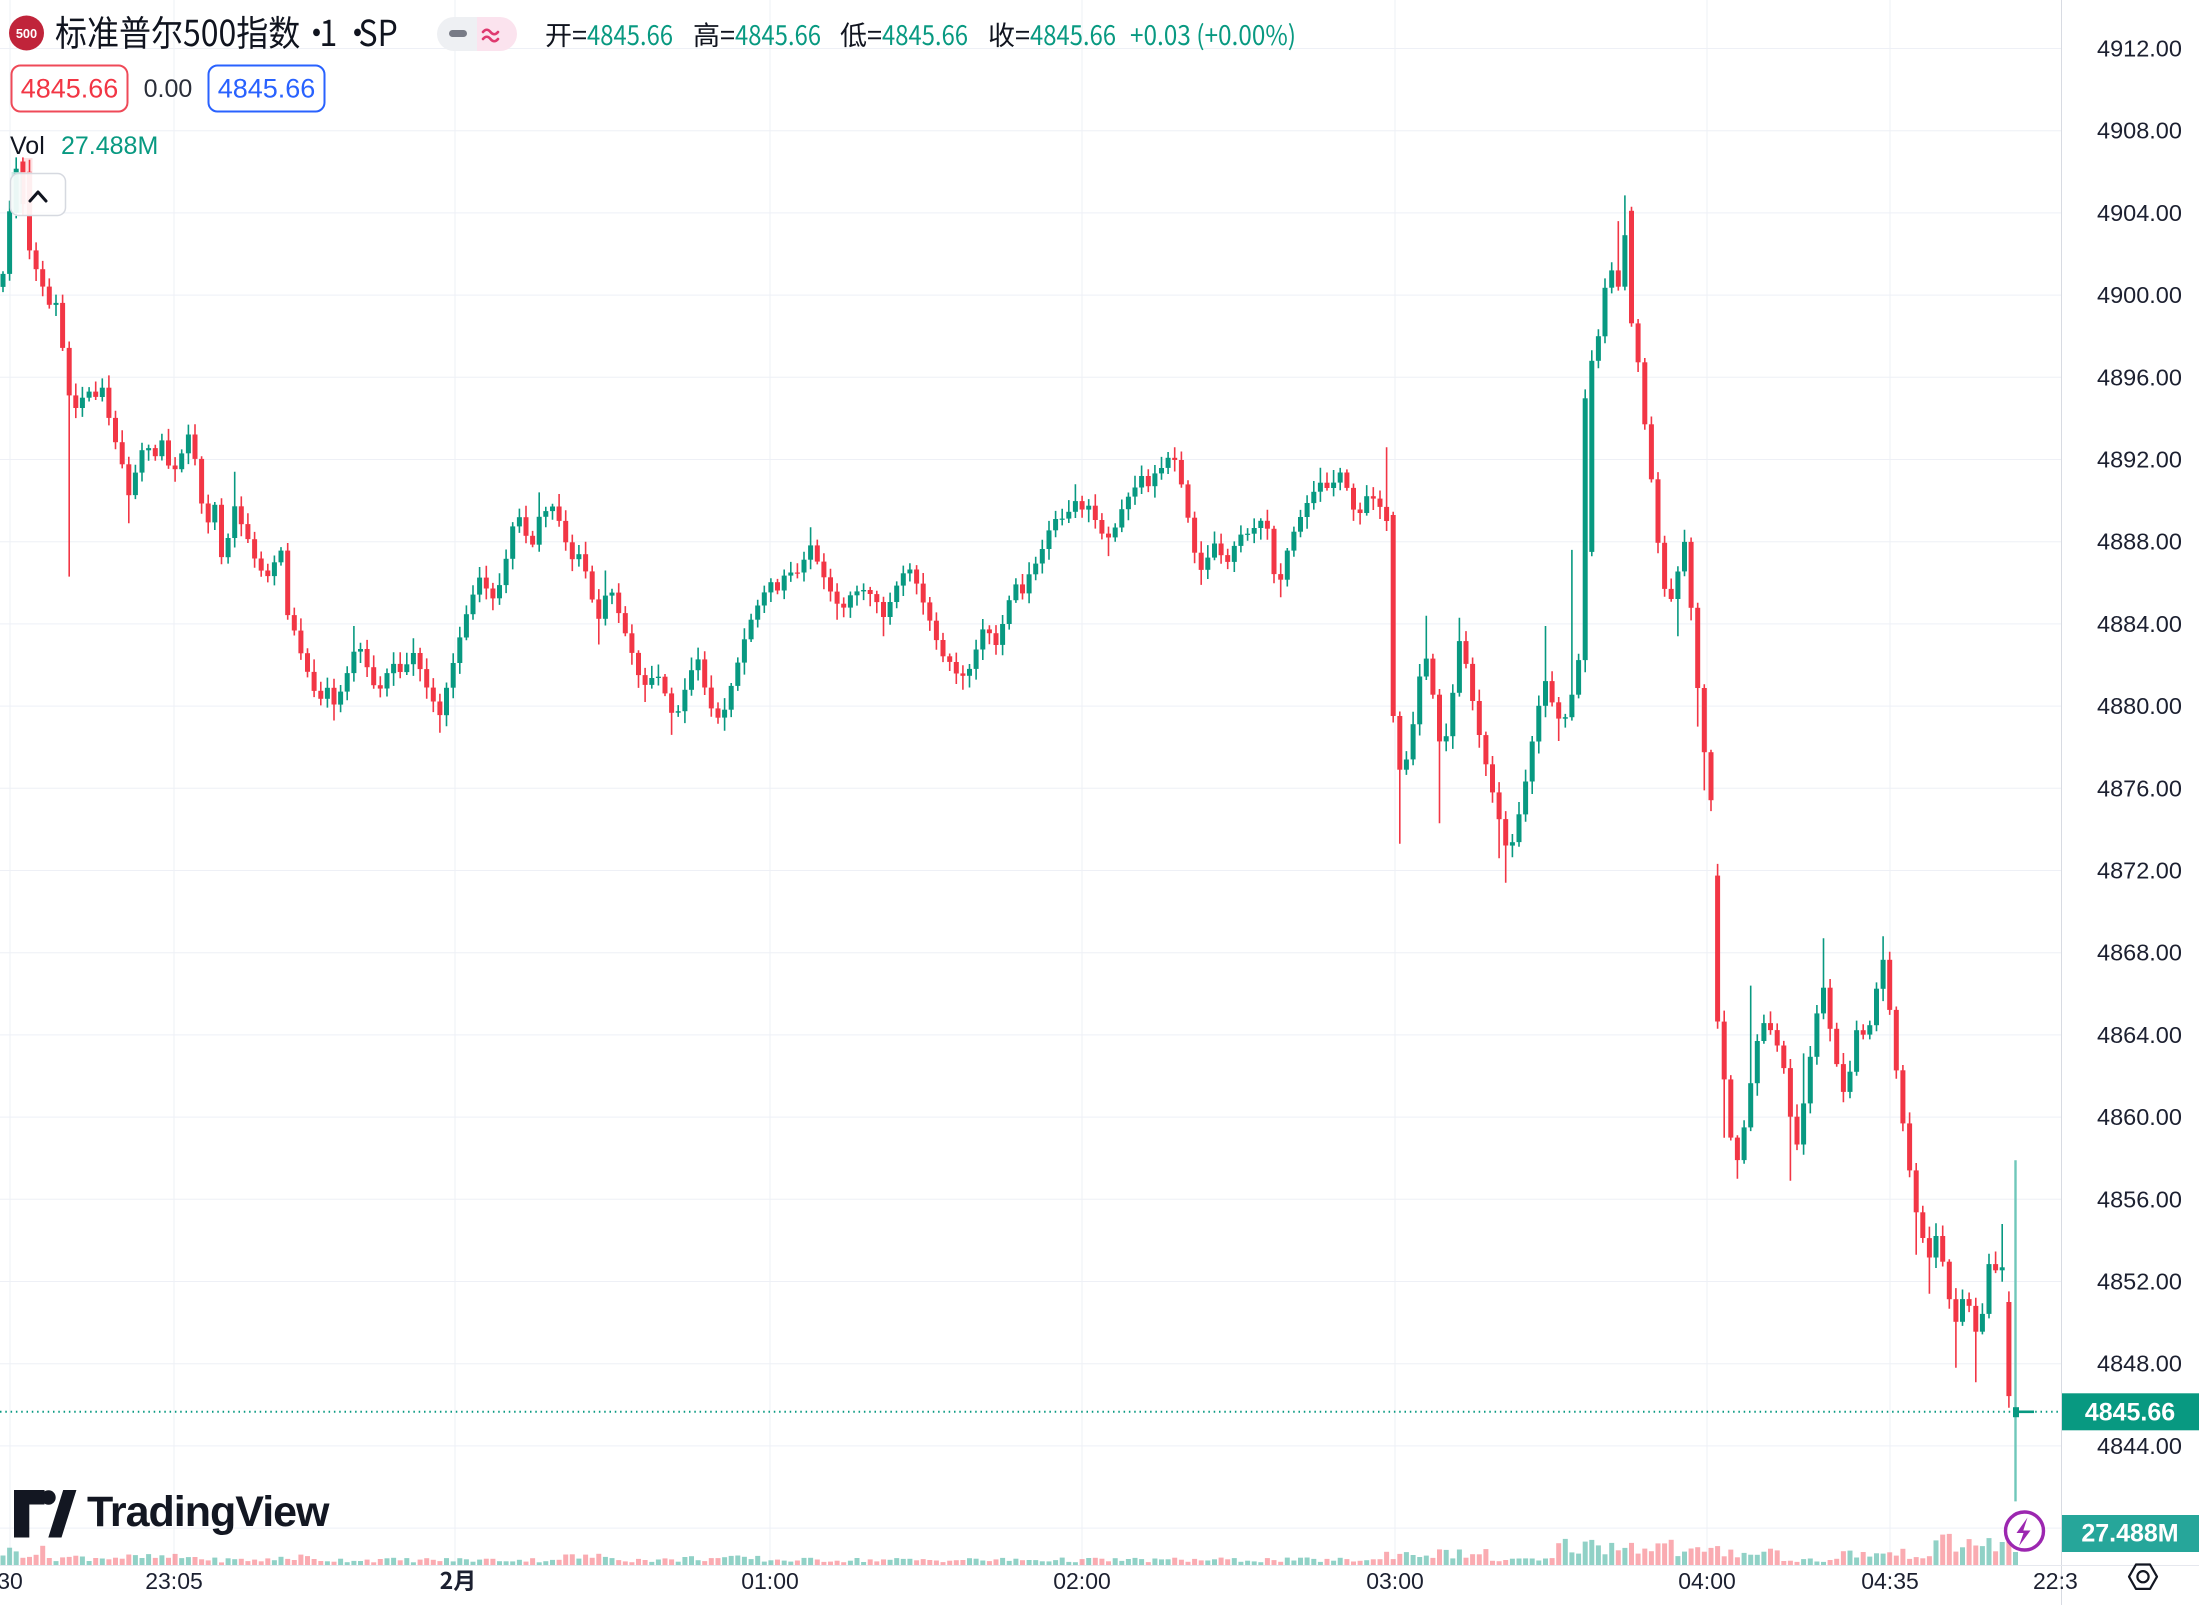 Image resolution: width=2199 pixels, height=1610 pixels. What do you see at coordinates (2139, 1364) in the screenshot?
I see `svg-text: 4848.00` at bounding box center [2139, 1364].